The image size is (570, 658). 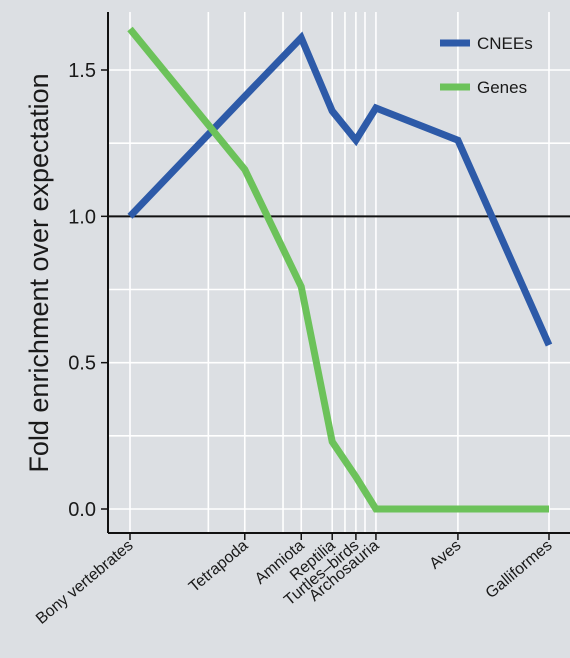 What do you see at coordinates (85, 582) in the screenshot?
I see `x-tick-label: Bony vertebrates` at bounding box center [85, 582].